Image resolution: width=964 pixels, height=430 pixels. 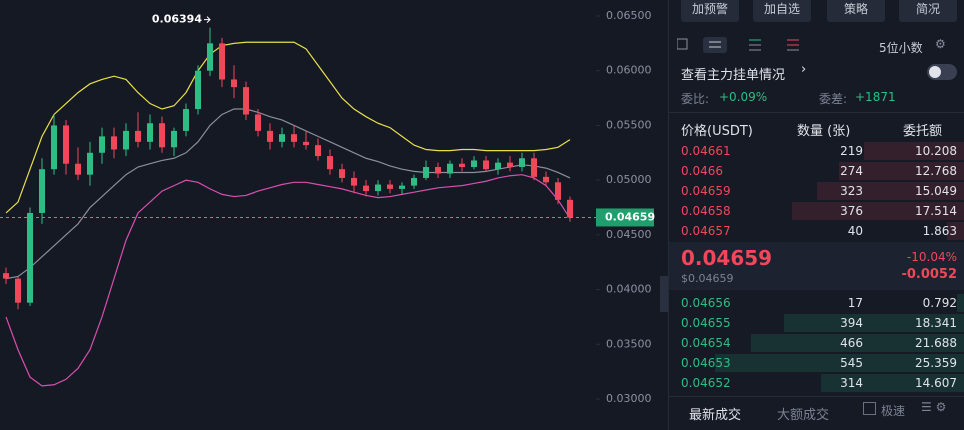 I want to click on qty: 219, so click(x=851, y=151).